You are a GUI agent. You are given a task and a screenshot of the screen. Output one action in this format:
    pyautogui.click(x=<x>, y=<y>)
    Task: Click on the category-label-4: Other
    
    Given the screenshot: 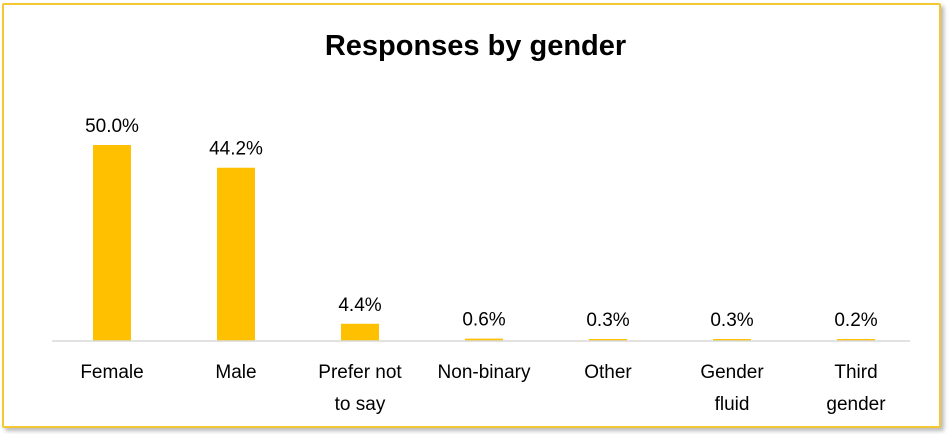 What is the action you would take?
    pyautogui.click(x=608, y=372)
    